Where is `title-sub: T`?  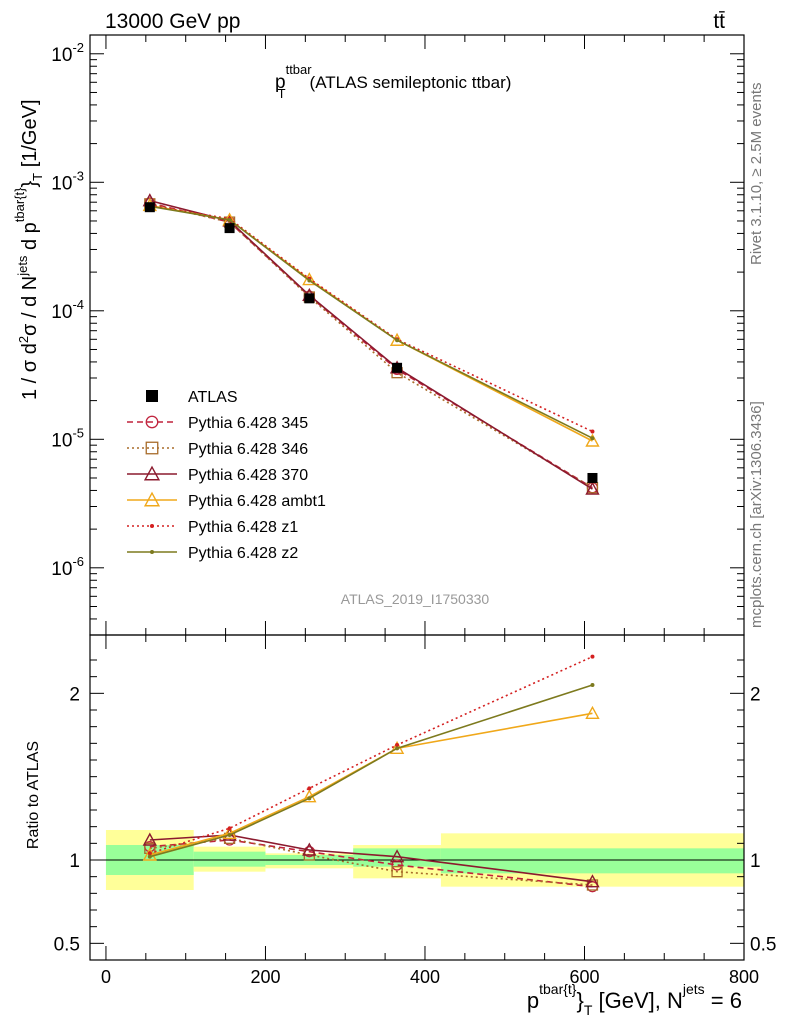 title-sub: T is located at coordinates (282, 93).